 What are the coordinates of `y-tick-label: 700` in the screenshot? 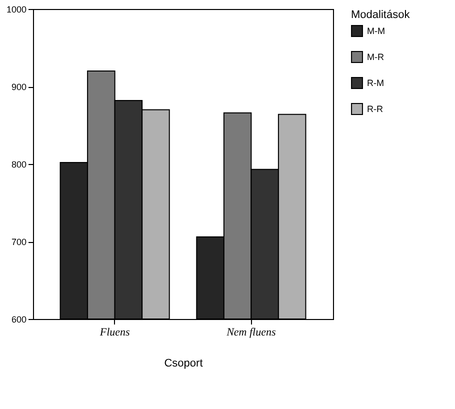 It's located at (18, 242).